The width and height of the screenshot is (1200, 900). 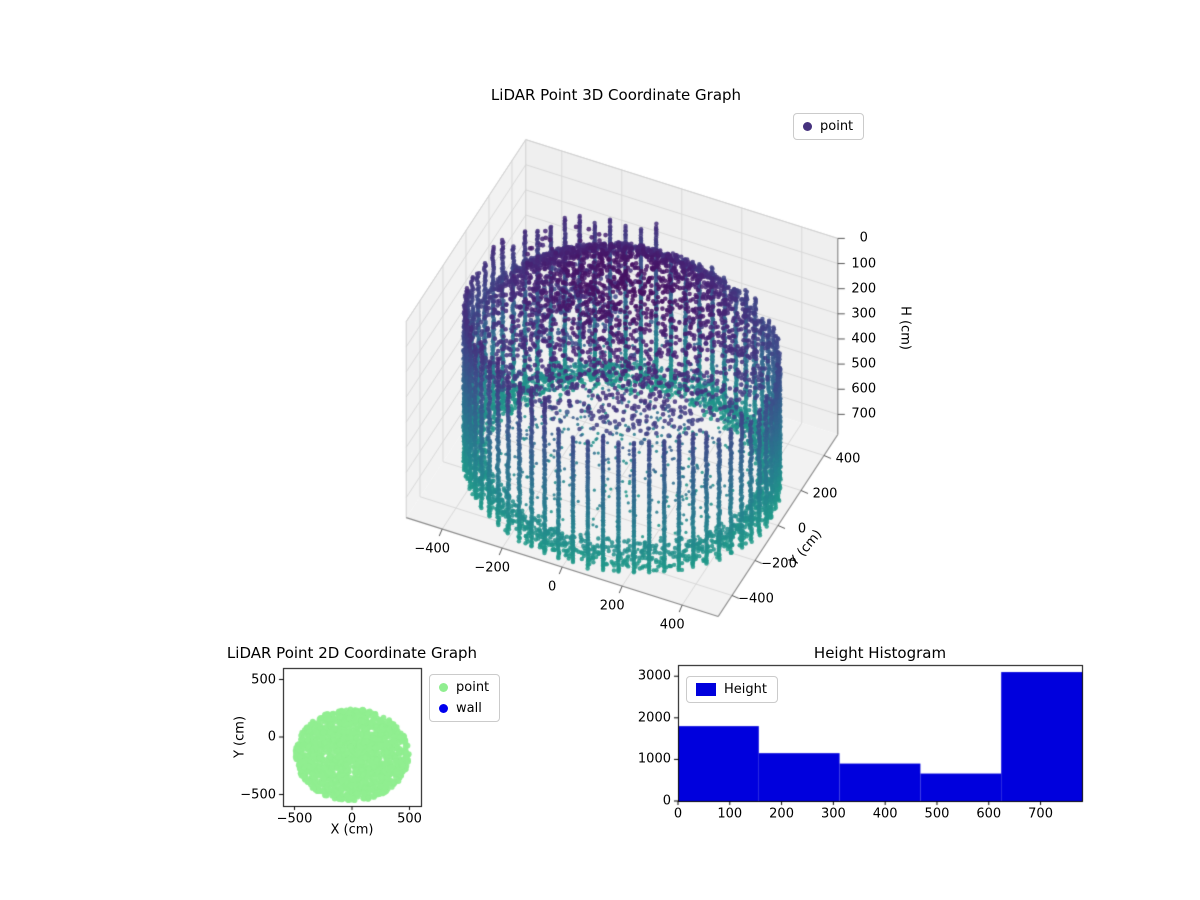 I want to click on legend-label: Height, so click(x=745, y=689).